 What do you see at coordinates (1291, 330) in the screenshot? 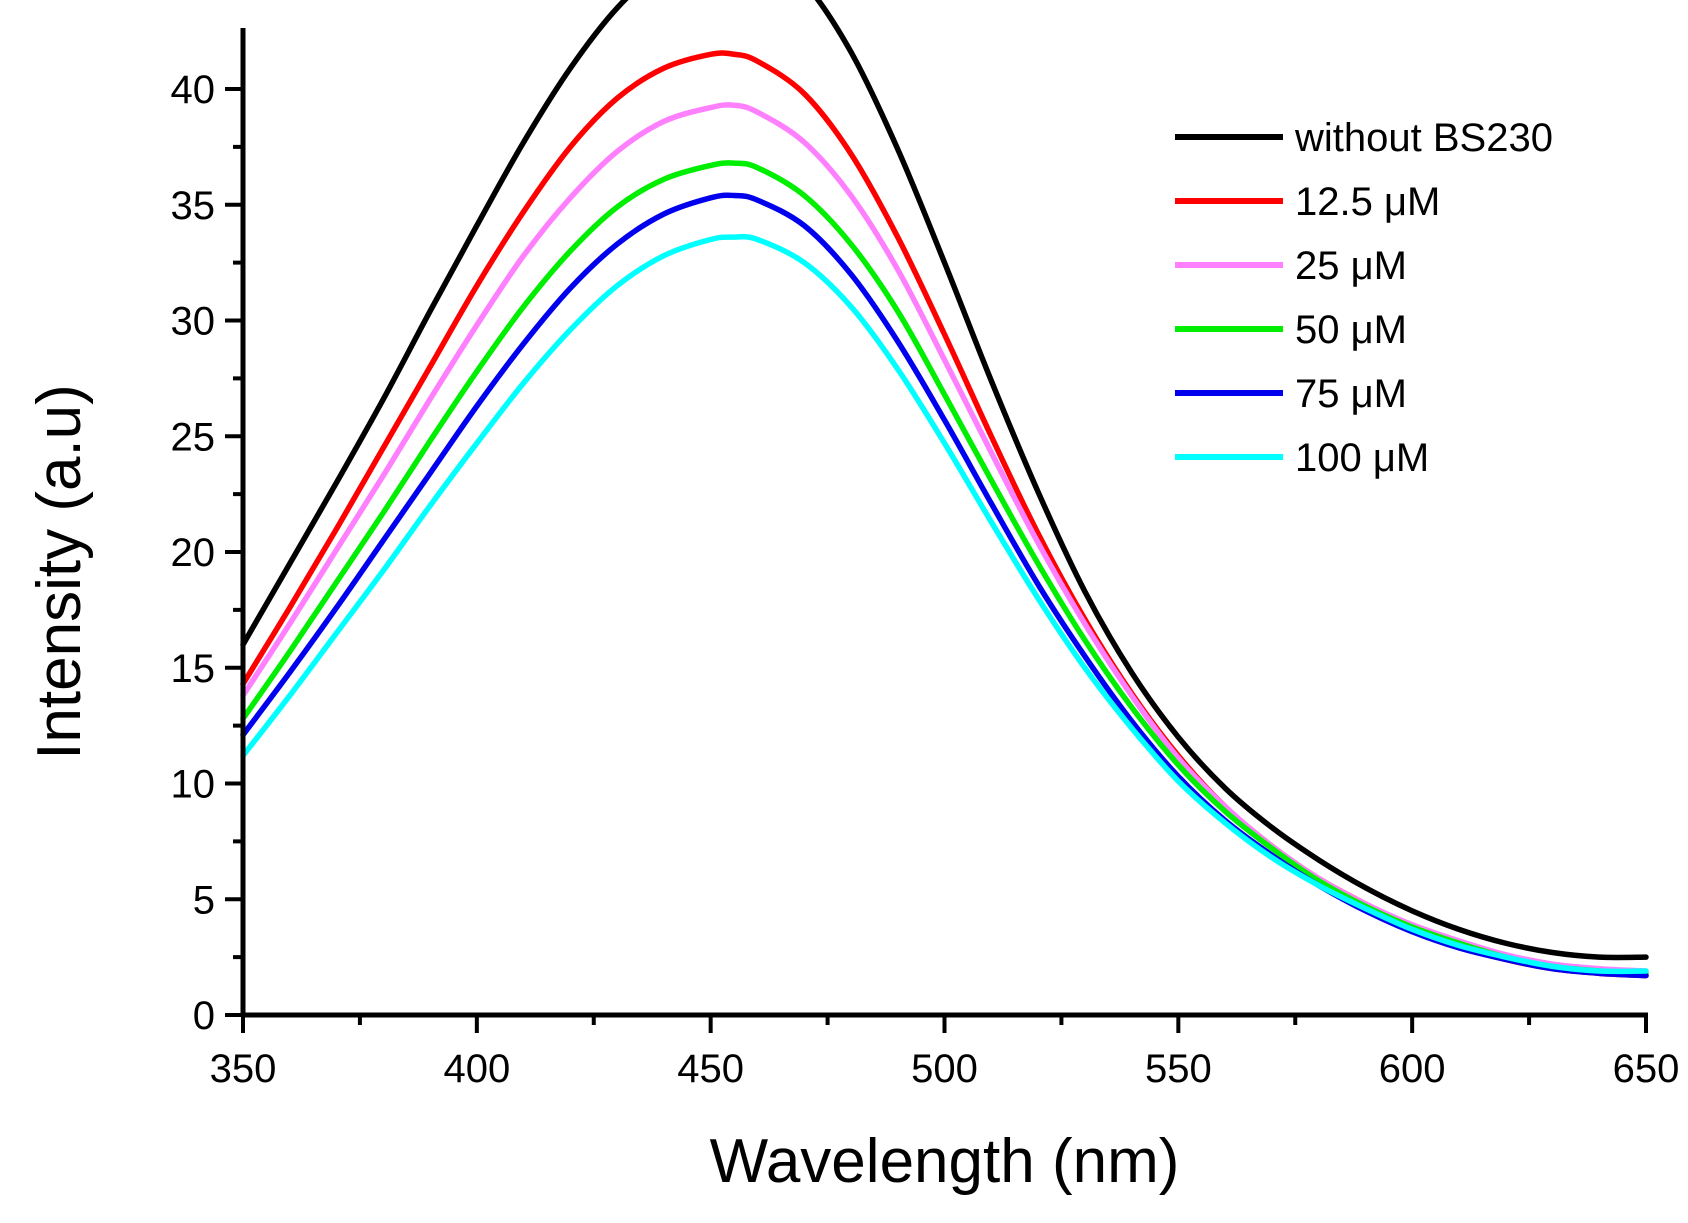
I see `legend-item: 50 μM` at bounding box center [1291, 330].